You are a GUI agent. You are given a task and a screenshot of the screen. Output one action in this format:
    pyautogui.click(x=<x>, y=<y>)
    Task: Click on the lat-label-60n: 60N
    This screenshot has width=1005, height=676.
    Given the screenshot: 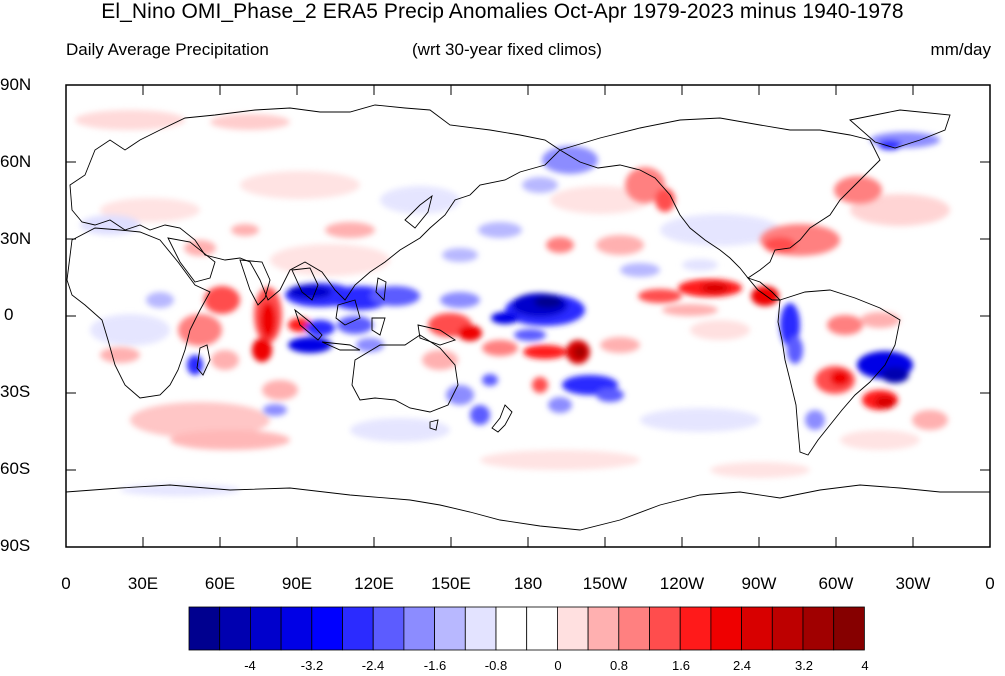 What is the action you would take?
    pyautogui.click(x=16, y=161)
    